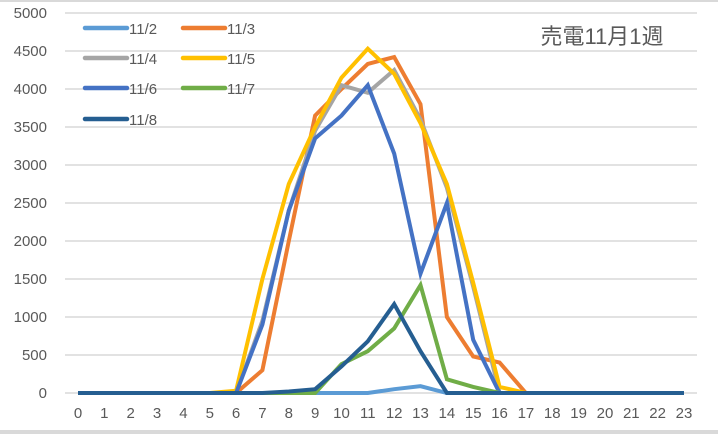  What do you see at coordinates (168, 75) in the screenshot?
I see `legend: 11/2 11/3 11/4 11/5 11/6 11/7 11/8` at bounding box center [168, 75].